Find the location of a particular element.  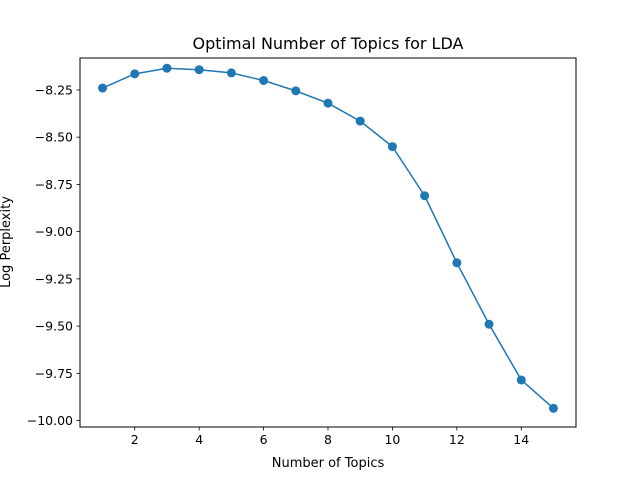

y-tick-label: −10.00 is located at coordinates (50, 420).